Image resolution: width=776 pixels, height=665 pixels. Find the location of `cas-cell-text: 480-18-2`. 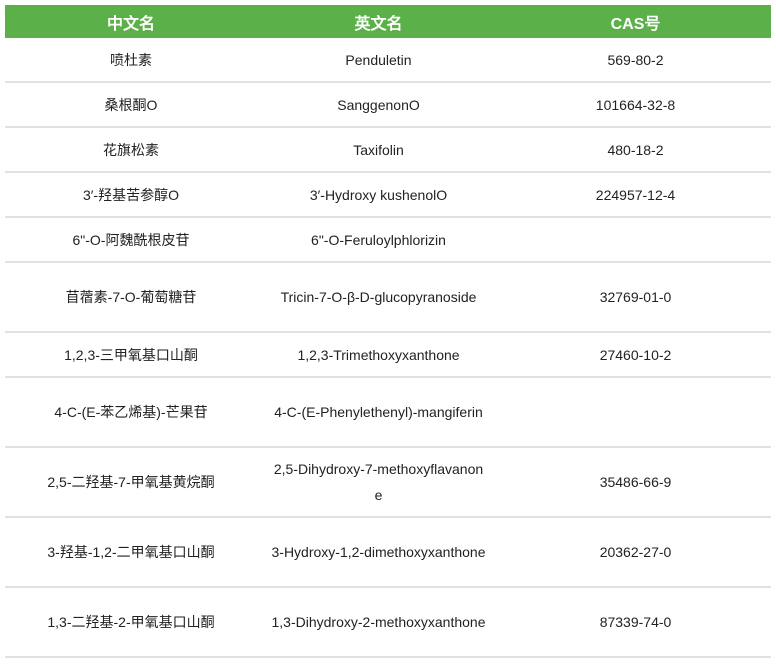

cas-cell-text: 480-18-2 is located at coordinates (635, 149).